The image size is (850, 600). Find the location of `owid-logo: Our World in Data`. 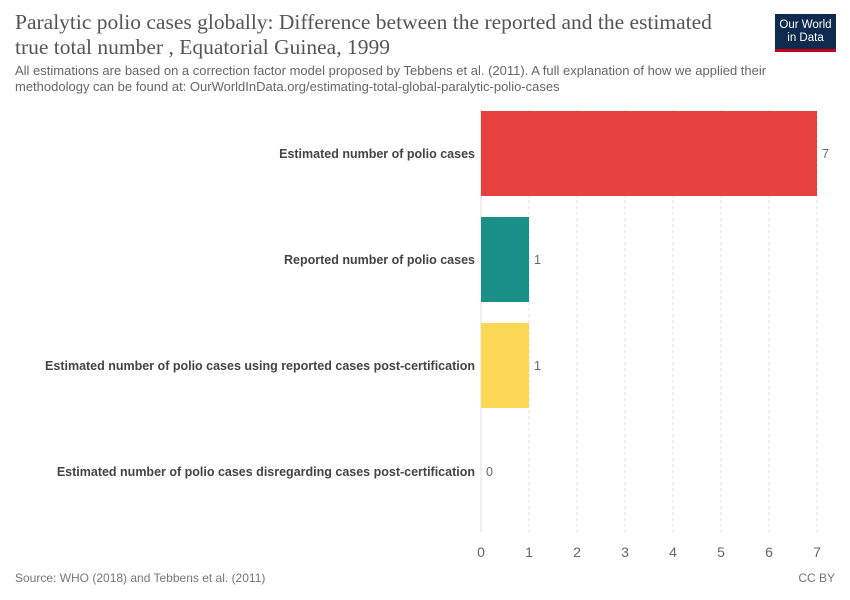

owid-logo: Our World in Data is located at coordinates (805, 33).